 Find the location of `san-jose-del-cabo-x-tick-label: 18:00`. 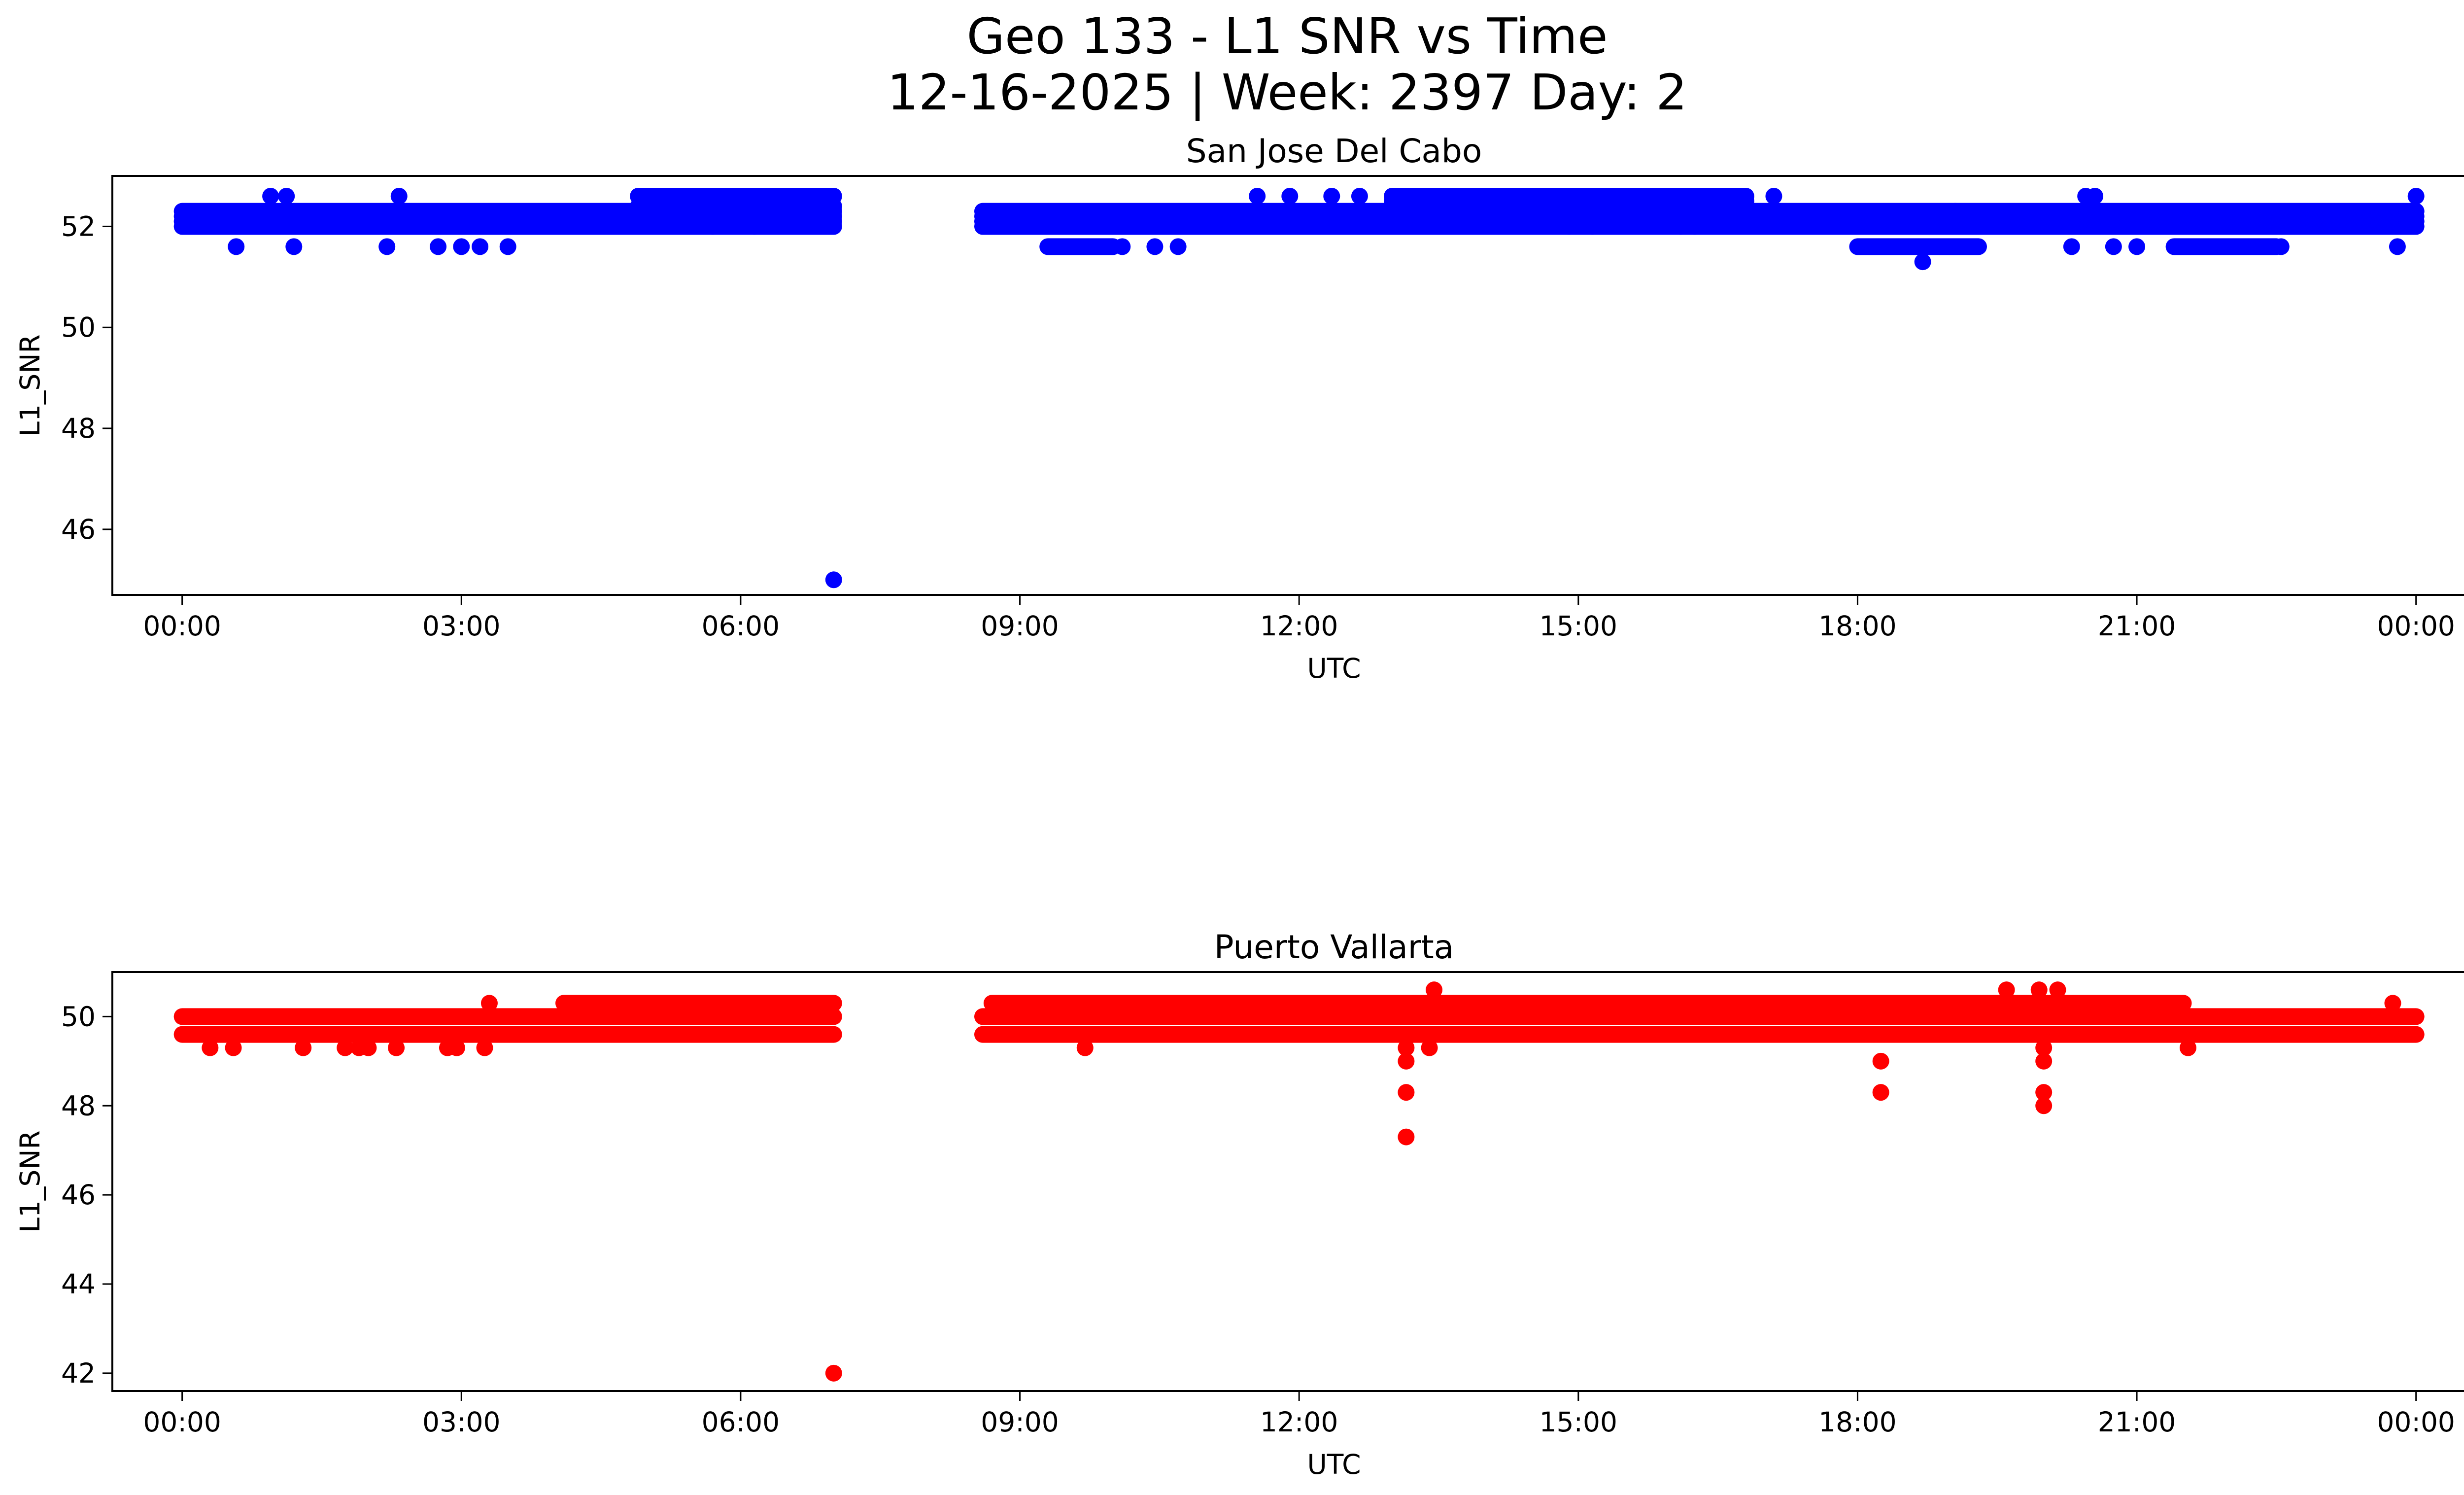

san-jose-del-cabo-x-tick-label: 18:00 is located at coordinates (1857, 626).